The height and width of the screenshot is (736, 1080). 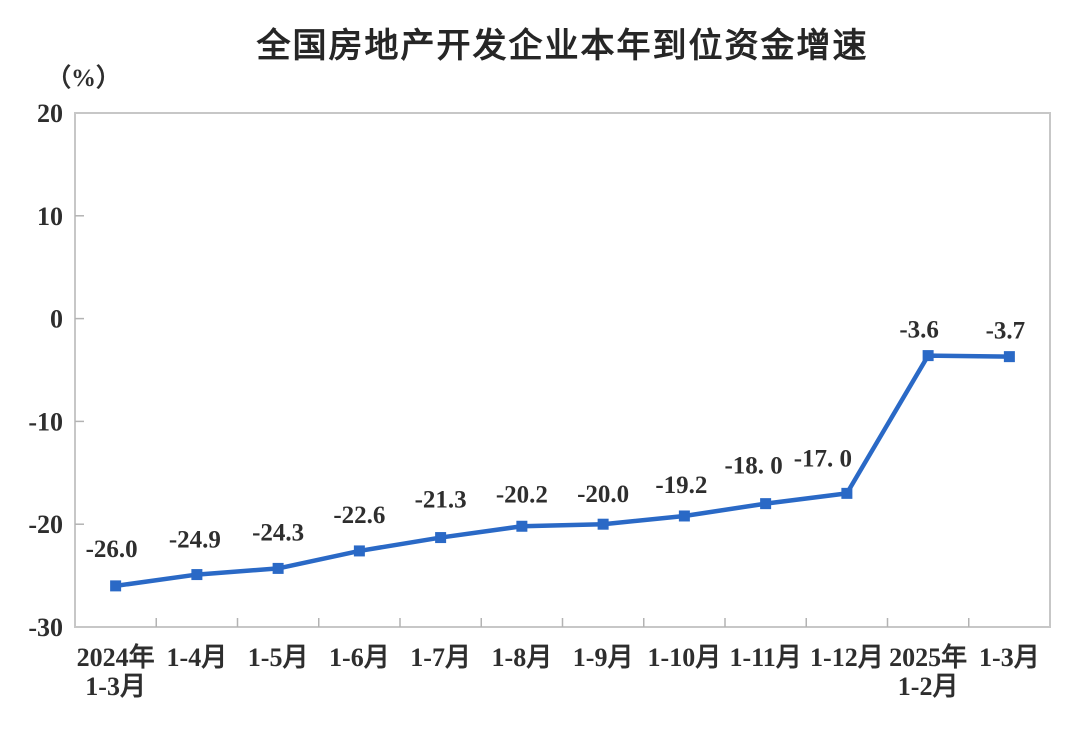 What do you see at coordinates (359, 515) in the screenshot?
I see `data-point-label: -22.6` at bounding box center [359, 515].